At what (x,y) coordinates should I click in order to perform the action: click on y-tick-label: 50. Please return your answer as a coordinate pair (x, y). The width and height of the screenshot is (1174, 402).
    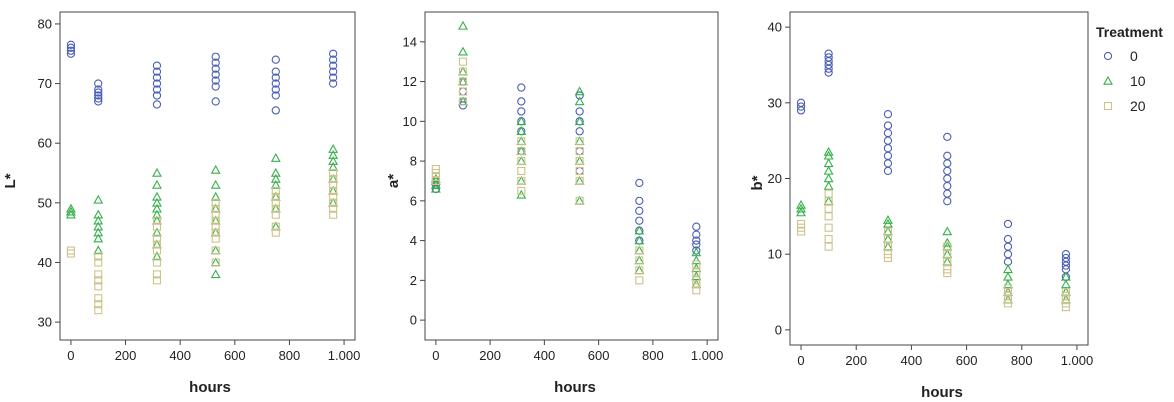
    Looking at the image, I should click on (45, 202).